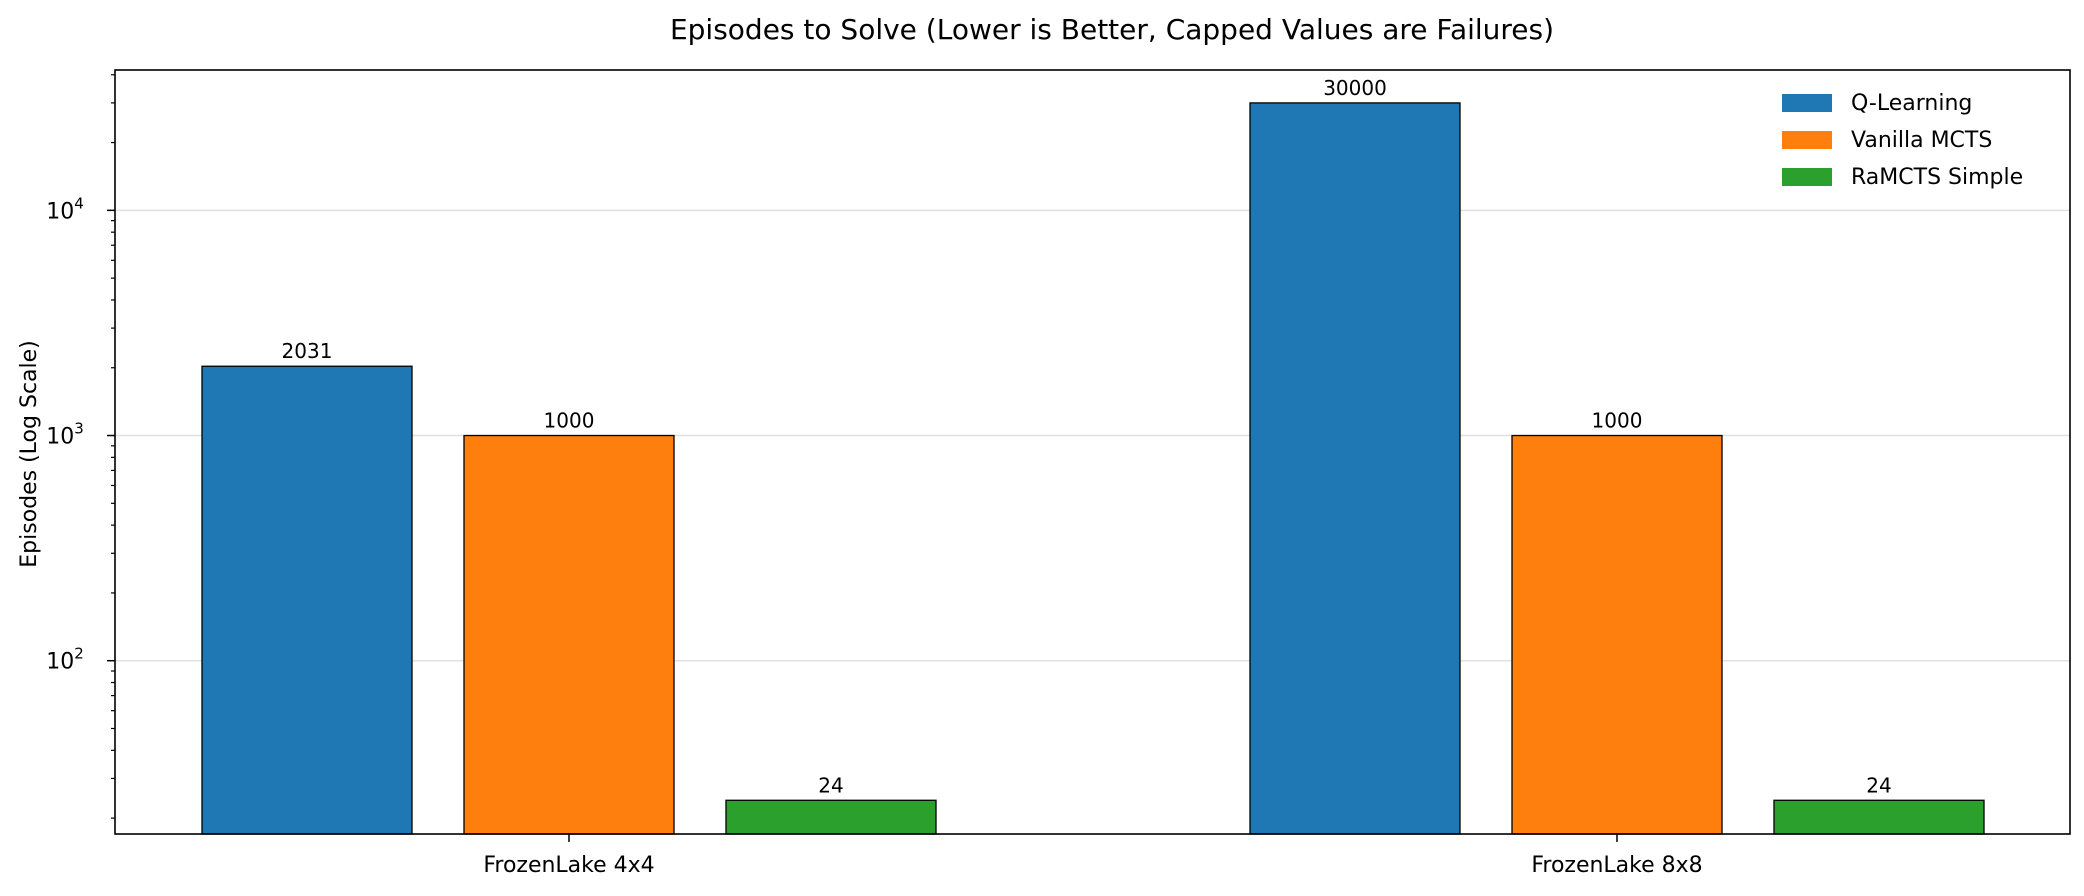 The height and width of the screenshot is (896, 2084). I want to click on y-tick-label: 10⁴, so click(65, 209).